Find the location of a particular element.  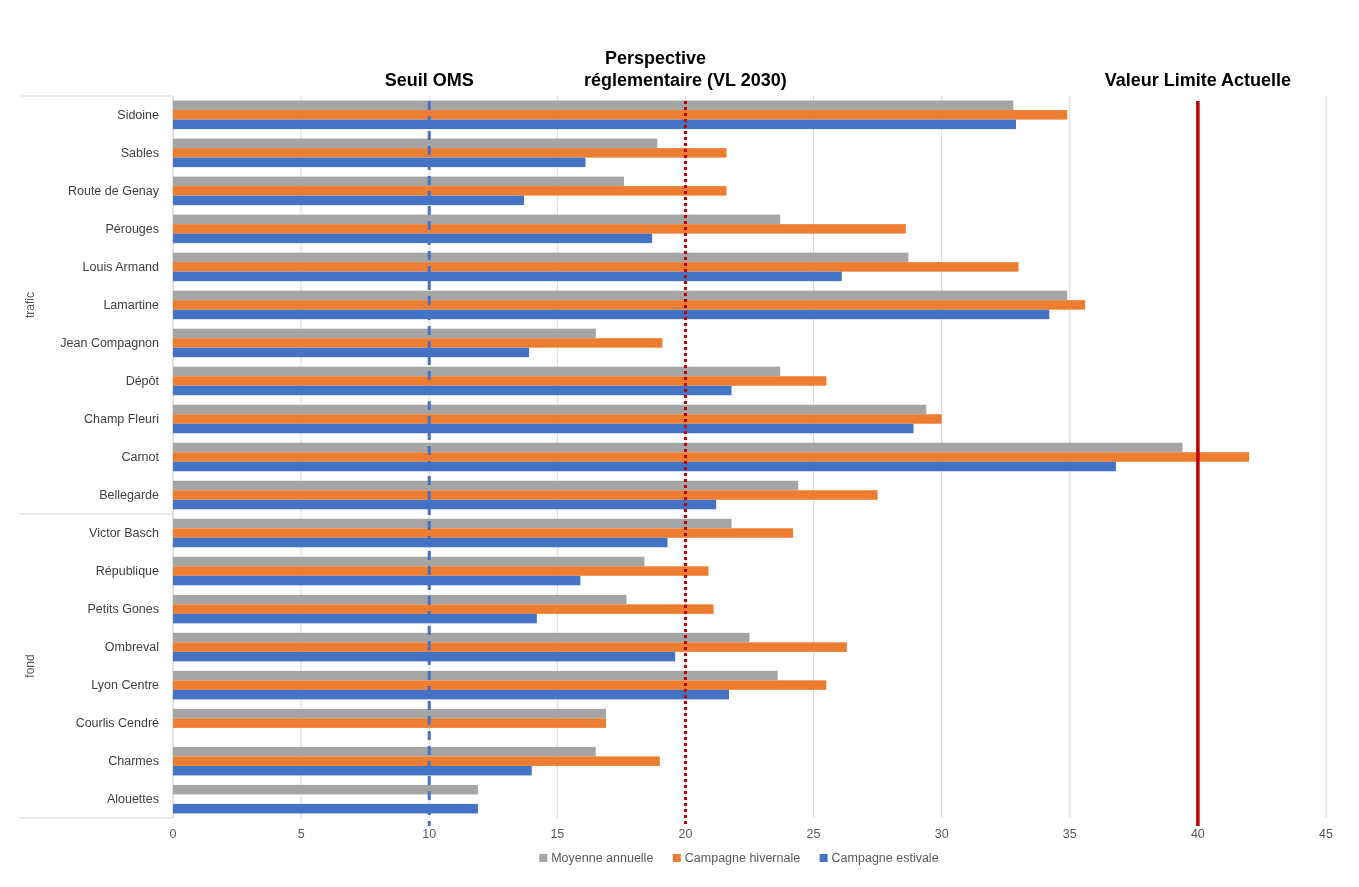

x-tick-label: 40 is located at coordinates (1197, 834).